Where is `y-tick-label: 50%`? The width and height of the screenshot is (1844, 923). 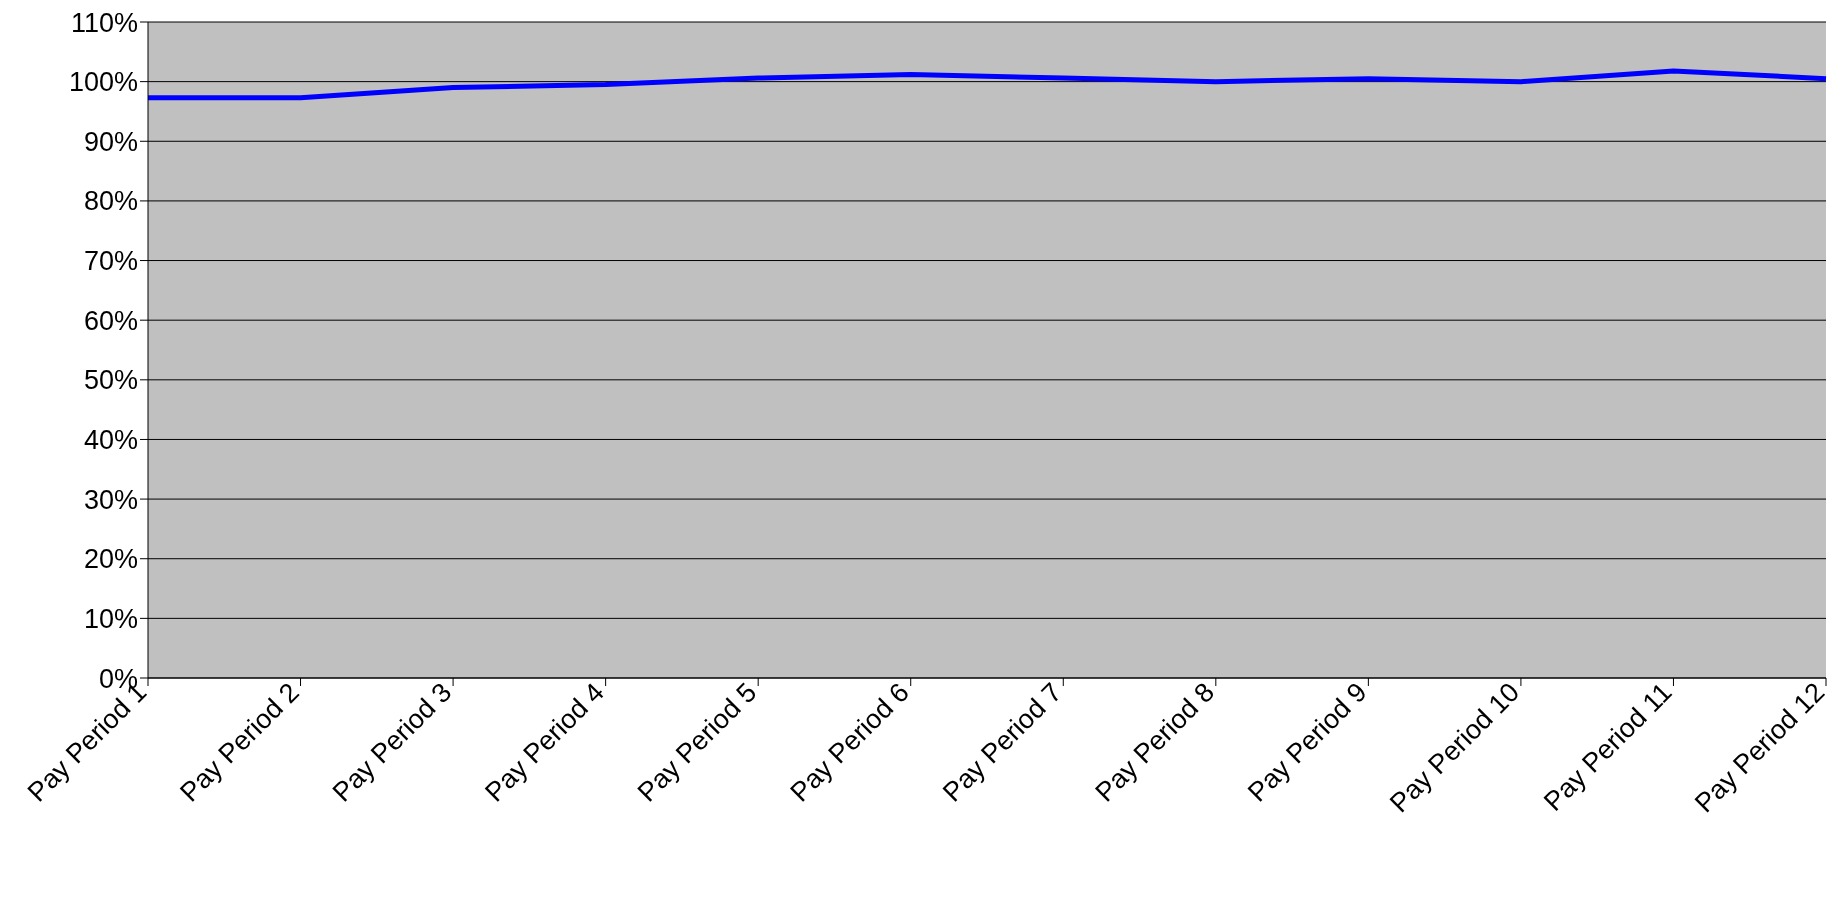 y-tick-label: 50% is located at coordinates (110, 380).